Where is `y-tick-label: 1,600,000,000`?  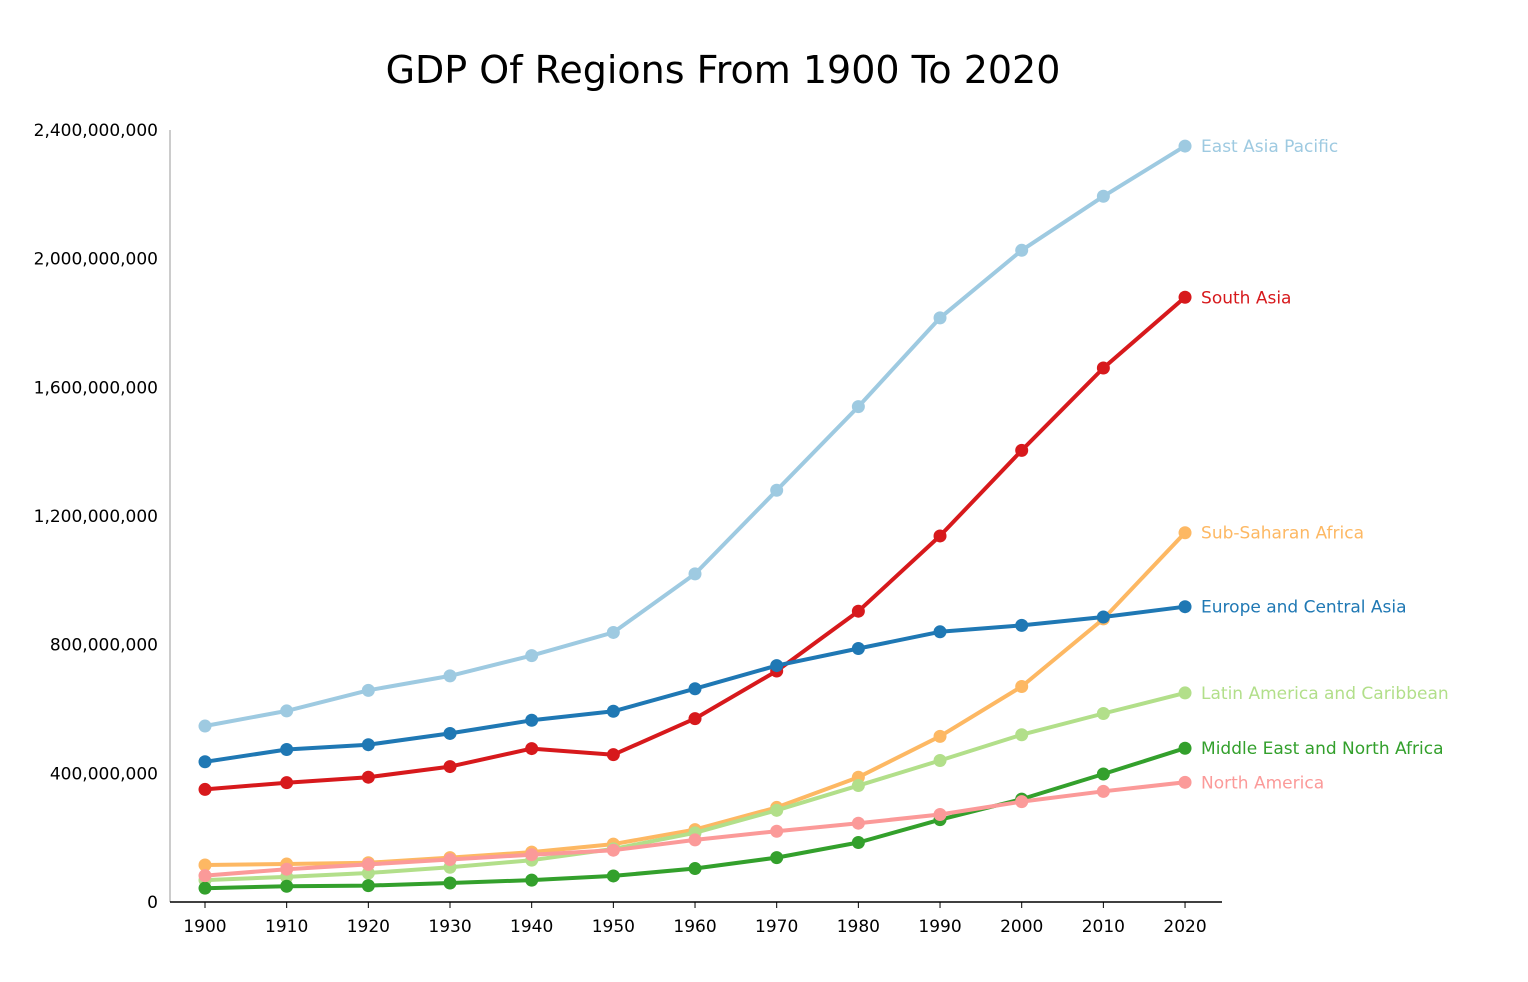 y-tick-label: 1,600,000,000 is located at coordinates (96, 388).